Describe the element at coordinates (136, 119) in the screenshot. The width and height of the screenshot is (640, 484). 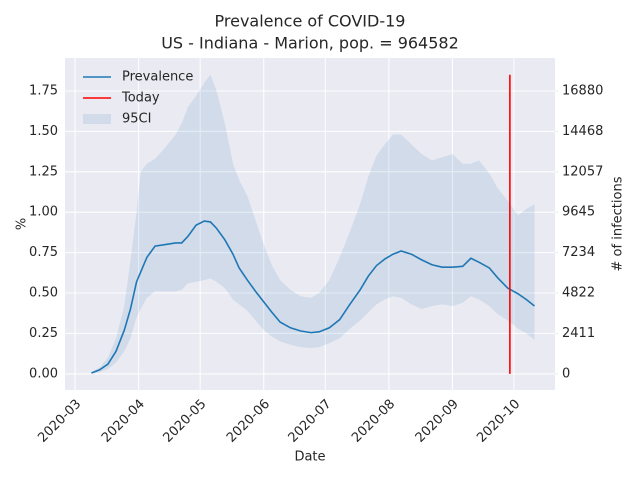
I see `legend-label: 95CI` at that location.